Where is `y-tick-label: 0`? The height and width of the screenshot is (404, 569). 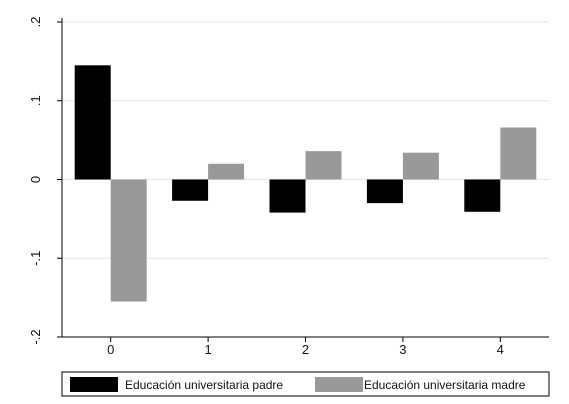
y-tick-label: 0 is located at coordinates (35, 179).